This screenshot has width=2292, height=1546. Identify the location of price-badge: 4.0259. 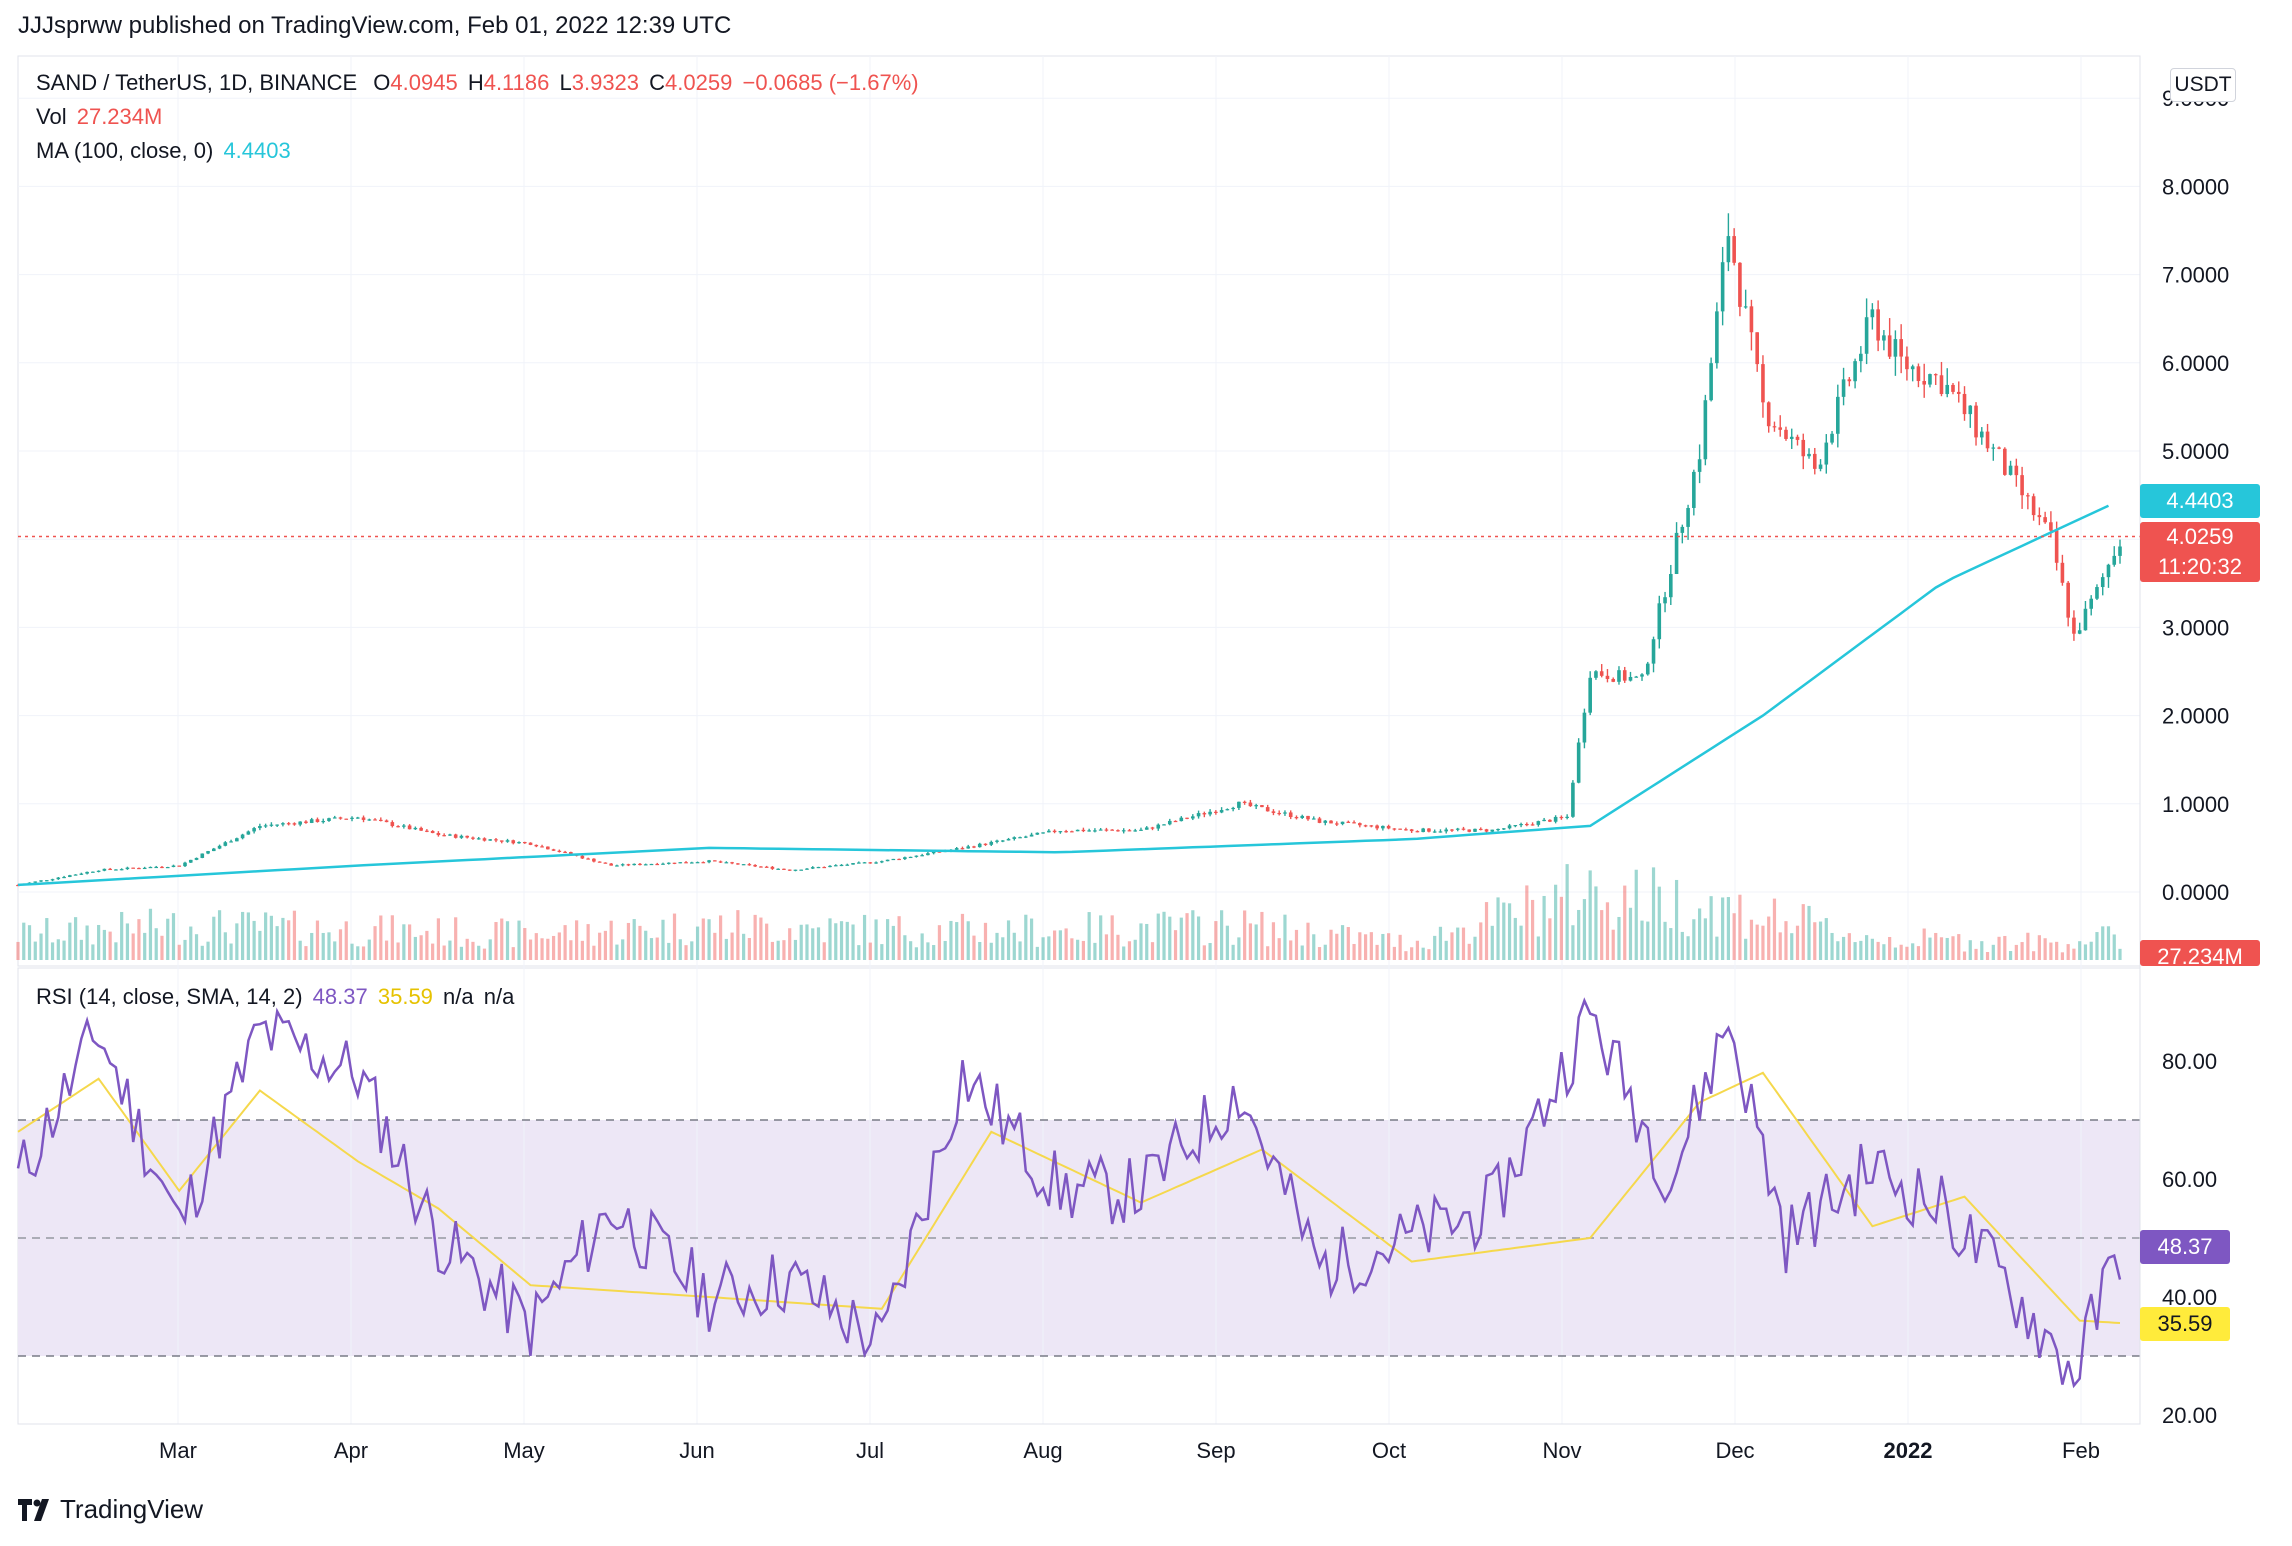
(2200, 537).